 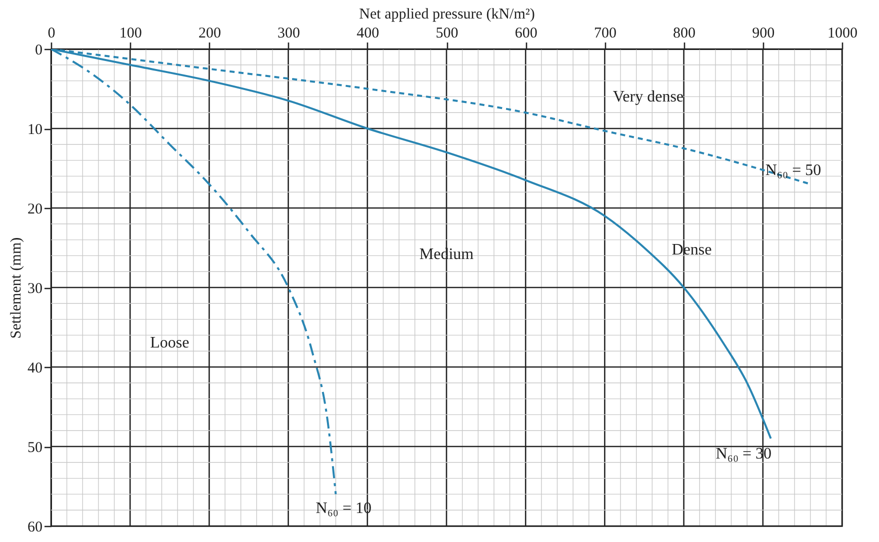 What do you see at coordinates (38, 50) in the screenshot?
I see `y-tick-label: 0` at bounding box center [38, 50].